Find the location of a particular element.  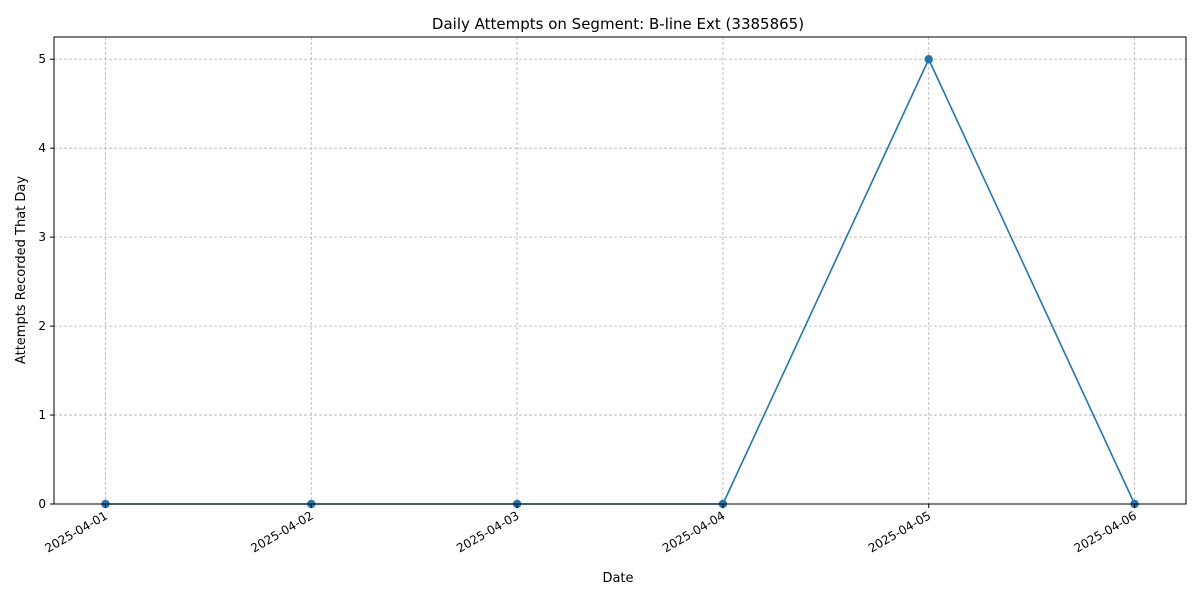

x-tick-label: 2025-04-01 is located at coordinates (76, 531).